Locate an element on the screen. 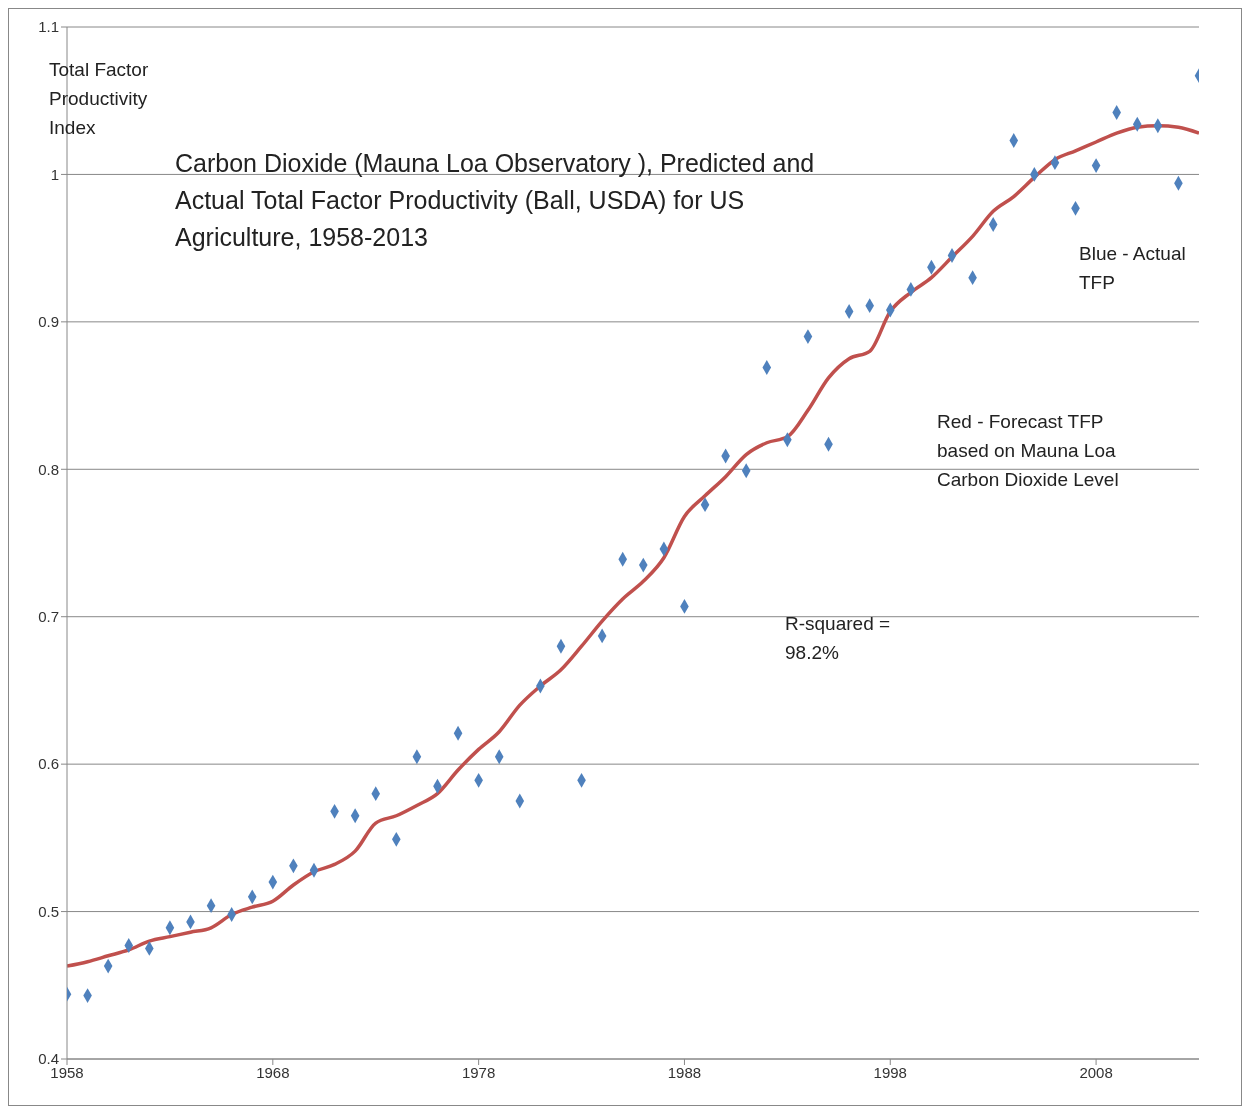 This screenshot has width=1250, height=1114. x-tick-label: 1998 is located at coordinates (890, 1072).